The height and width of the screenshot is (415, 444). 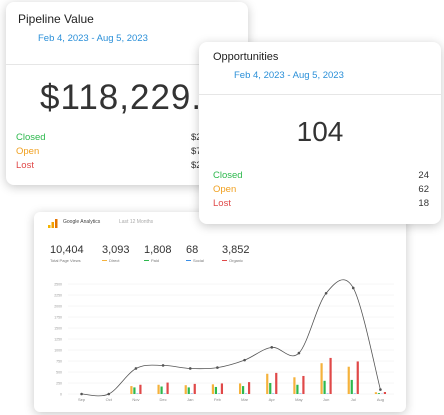 I want to click on divider, so click(x=127, y=64).